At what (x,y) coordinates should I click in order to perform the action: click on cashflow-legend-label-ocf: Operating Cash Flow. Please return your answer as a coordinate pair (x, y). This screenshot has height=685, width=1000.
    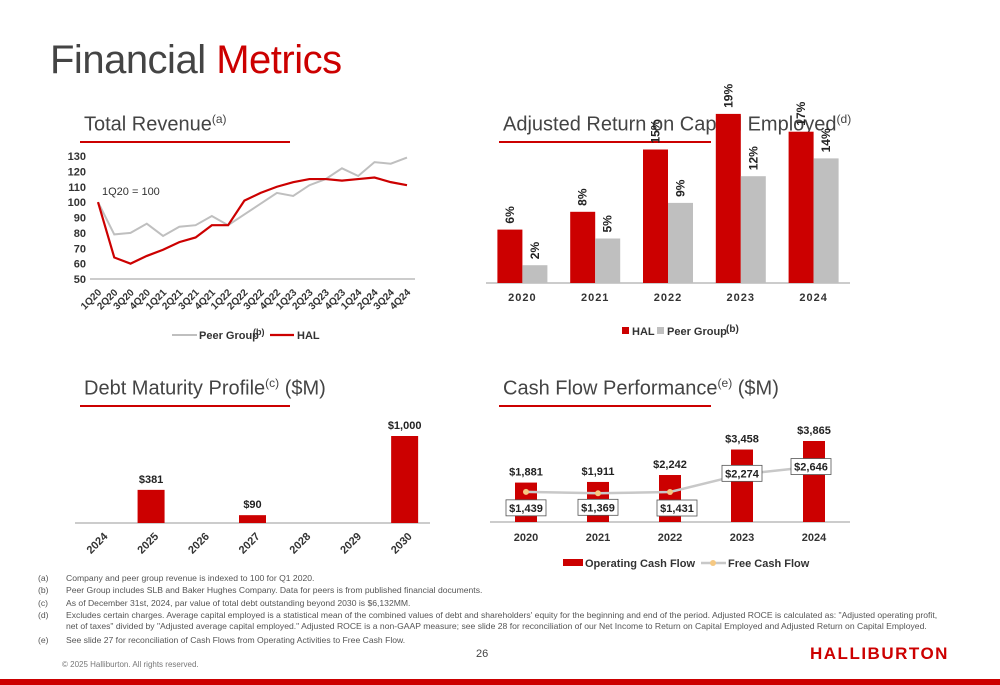
    Looking at the image, I should click on (640, 564).